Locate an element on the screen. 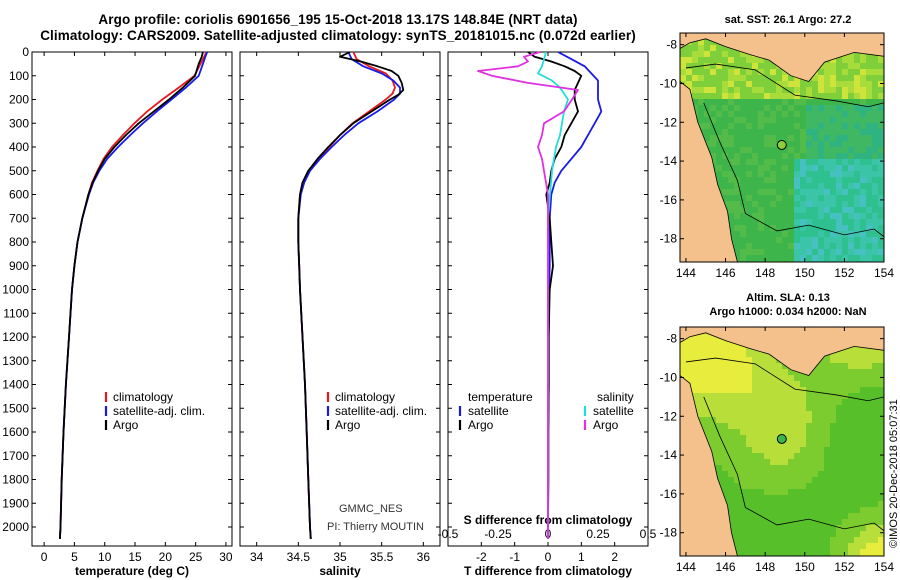 This screenshot has height=580, width=900. depth-tick-label: 400 is located at coordinates (19, 147).